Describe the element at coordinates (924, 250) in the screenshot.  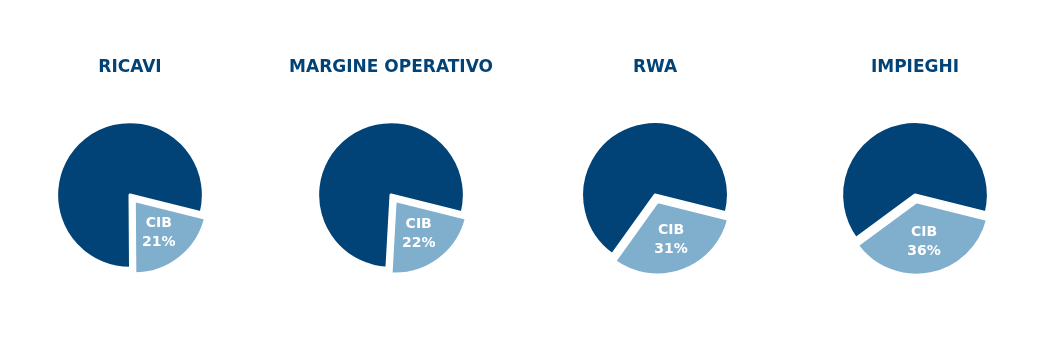
I see `data-label: 36%` at that location.